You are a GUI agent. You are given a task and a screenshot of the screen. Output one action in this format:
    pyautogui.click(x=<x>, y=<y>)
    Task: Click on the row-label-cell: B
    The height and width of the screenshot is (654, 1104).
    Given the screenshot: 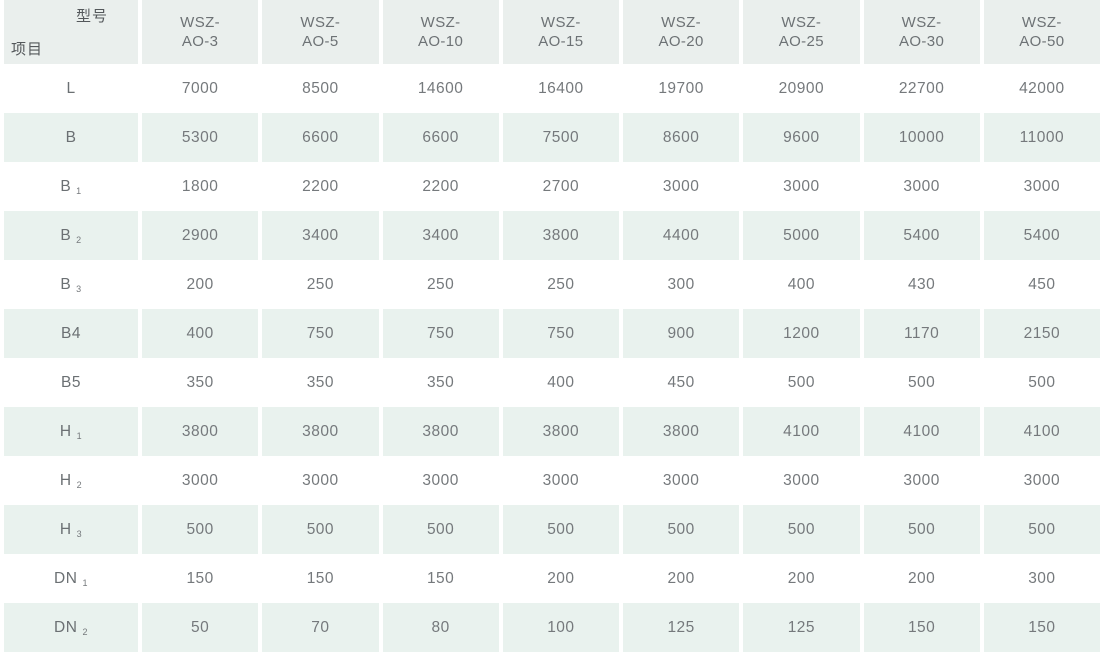 What is the action you would take?
    pyautogui.click(x=71, y=137)
    